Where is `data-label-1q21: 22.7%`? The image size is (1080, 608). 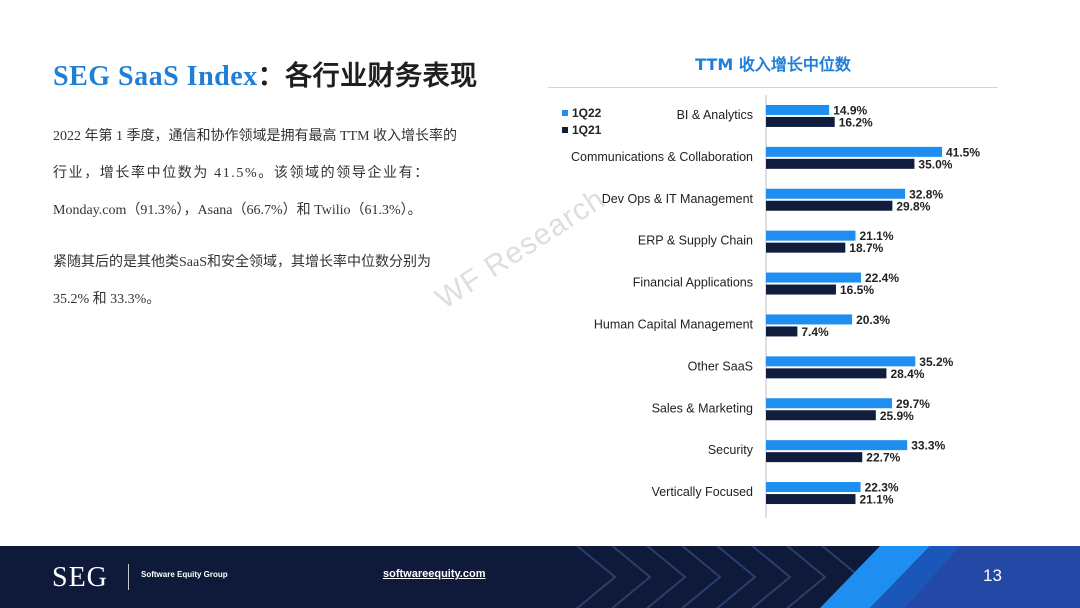 data-label-1q21: 22.7% is located at coordinates (883, 458).